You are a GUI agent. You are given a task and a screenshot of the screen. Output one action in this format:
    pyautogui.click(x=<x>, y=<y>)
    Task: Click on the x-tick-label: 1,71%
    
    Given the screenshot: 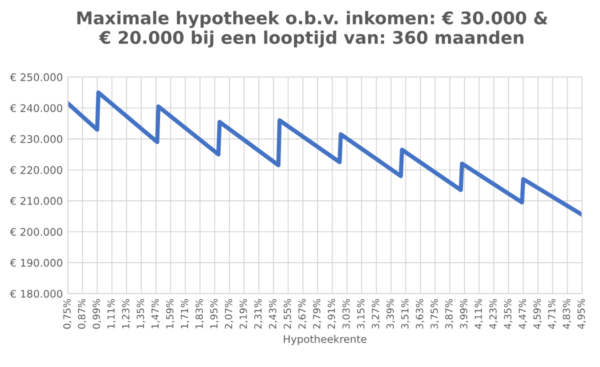 What is the action you would take?
    pyautogui.click(x=185, y=313)
    